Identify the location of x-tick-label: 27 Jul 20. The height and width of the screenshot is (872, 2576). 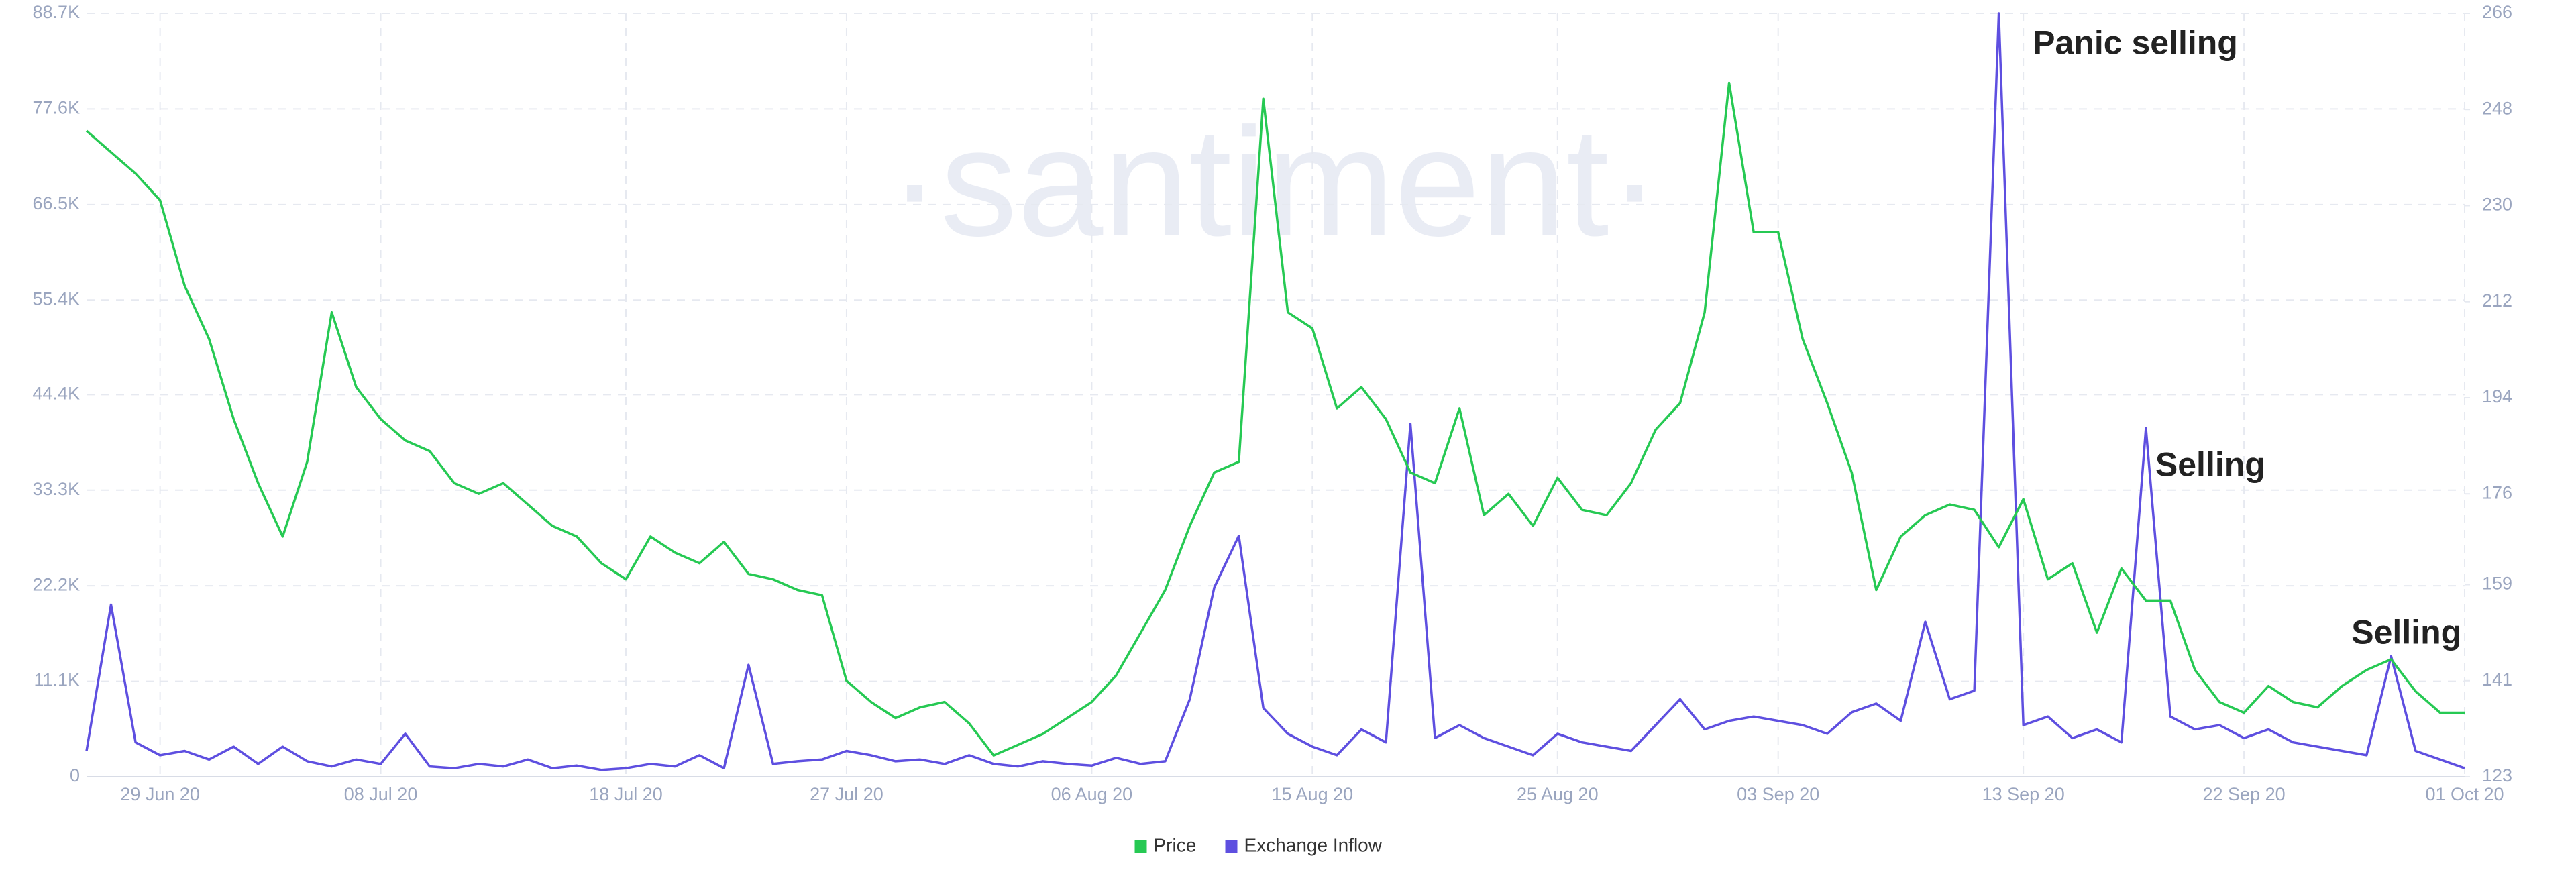
(846, 794).